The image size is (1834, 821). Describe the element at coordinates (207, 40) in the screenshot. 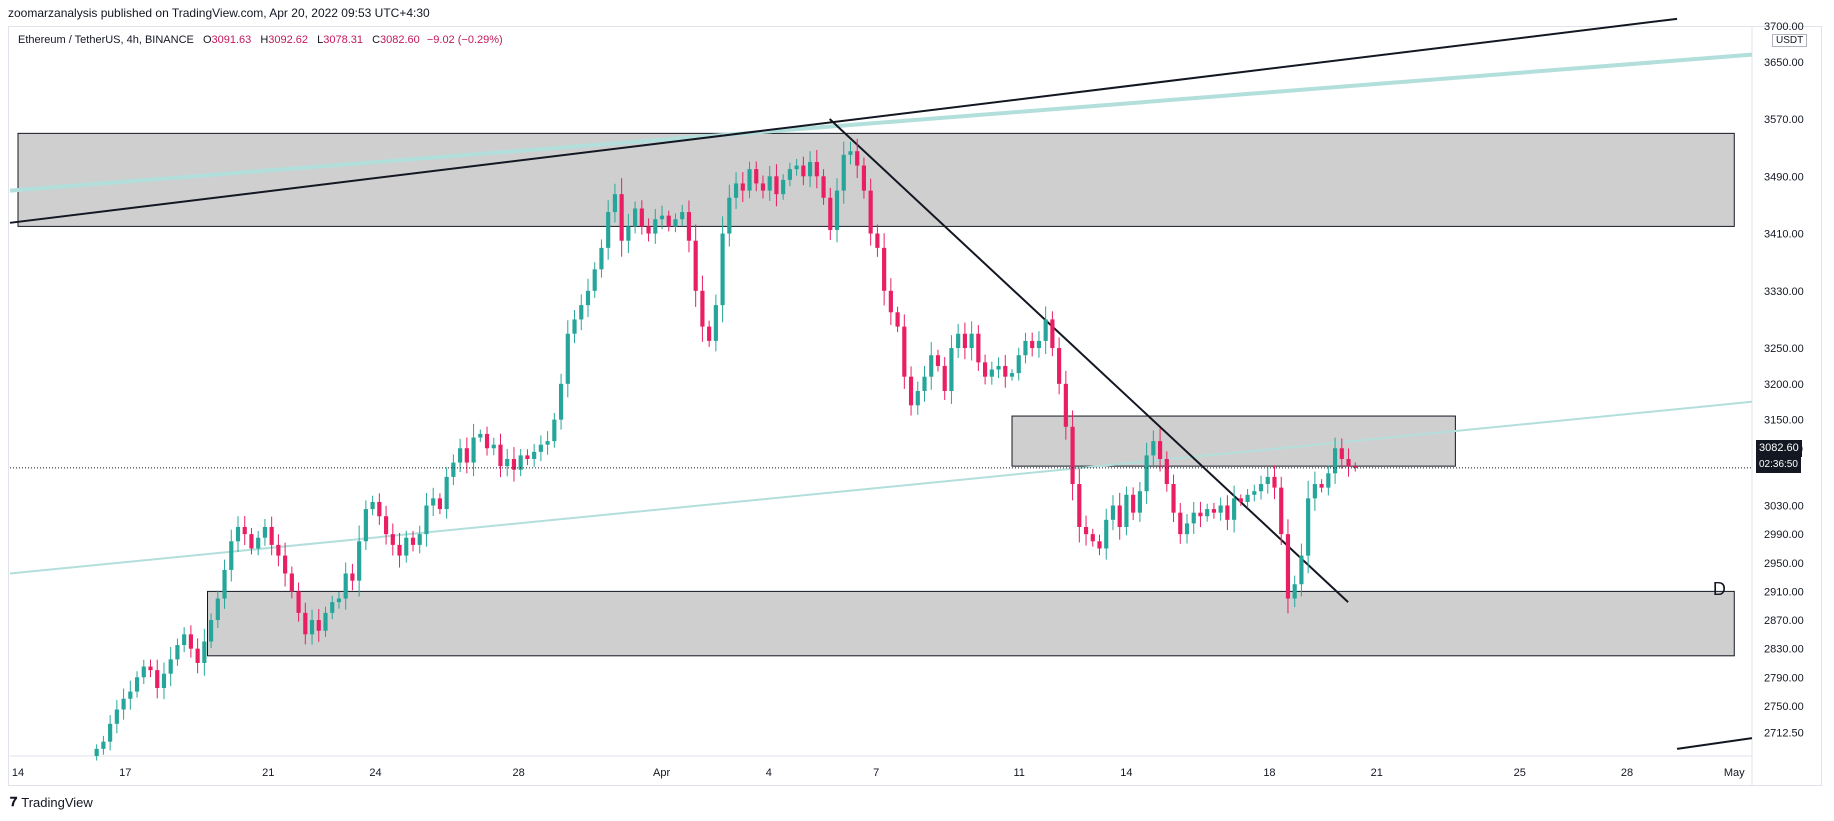

I see `open-label: O` at that location.